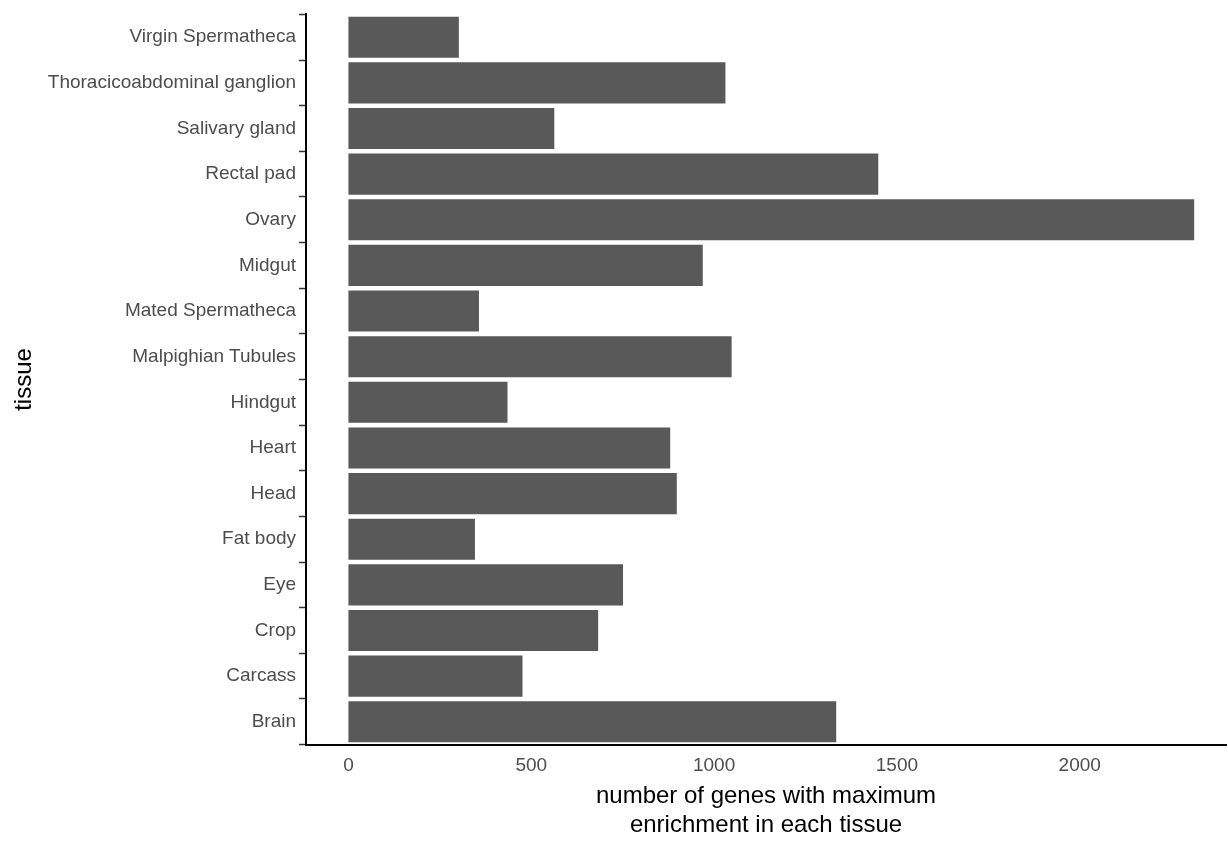  I want to click on y-tick-label: Heart, so click(273, 447).